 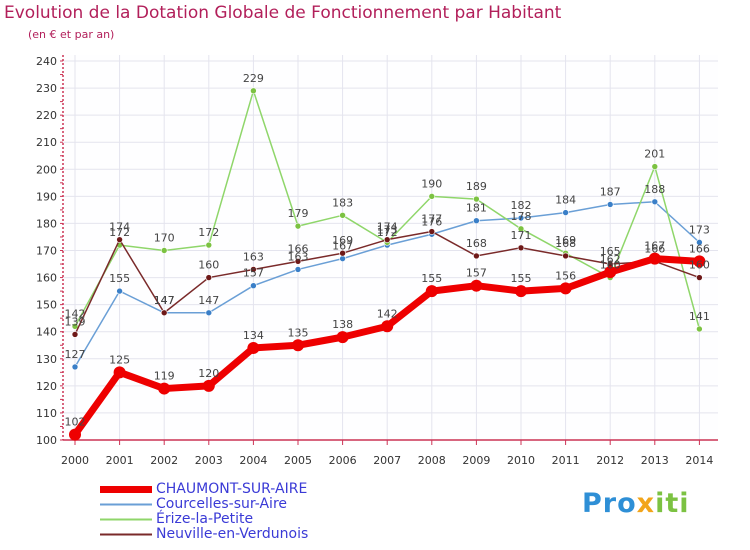 I want to click on legend-item-neuville: Neuville-en-Verdunois, so click(x=204, y=534).